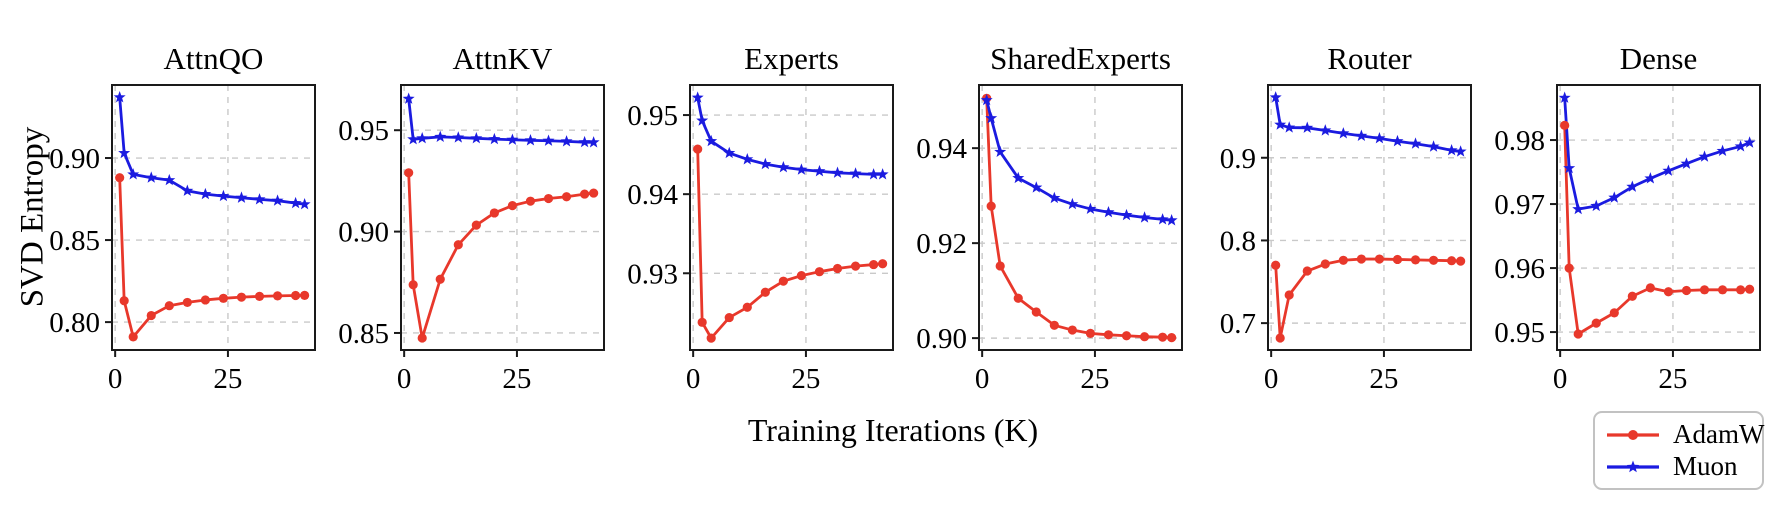  What do you see at coordinates (1658, 58) in the screenshot?
I see `subplot-title: Dense` at bounding box center [1658, 58].